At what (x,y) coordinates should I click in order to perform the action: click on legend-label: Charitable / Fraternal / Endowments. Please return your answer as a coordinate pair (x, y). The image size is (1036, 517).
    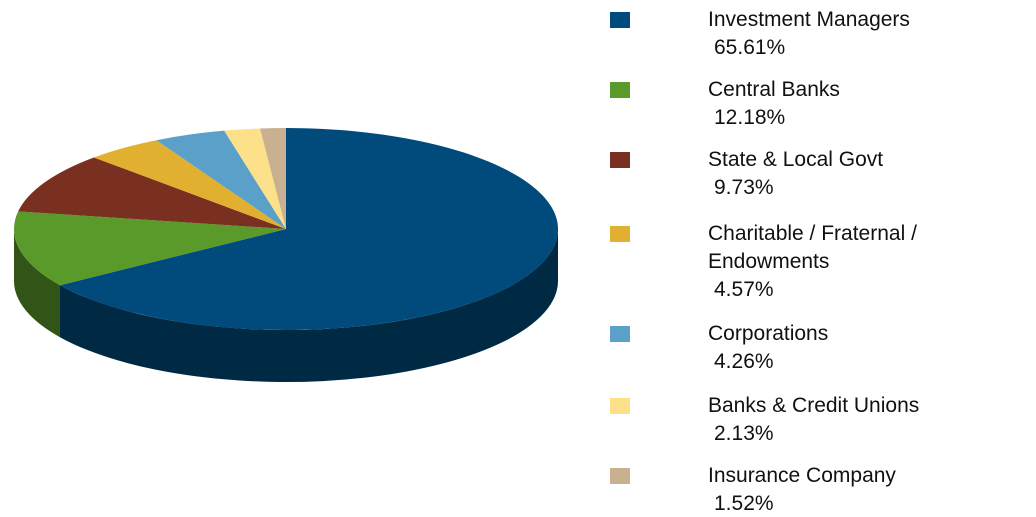
    Looking at the image, I should click on (812, 247).